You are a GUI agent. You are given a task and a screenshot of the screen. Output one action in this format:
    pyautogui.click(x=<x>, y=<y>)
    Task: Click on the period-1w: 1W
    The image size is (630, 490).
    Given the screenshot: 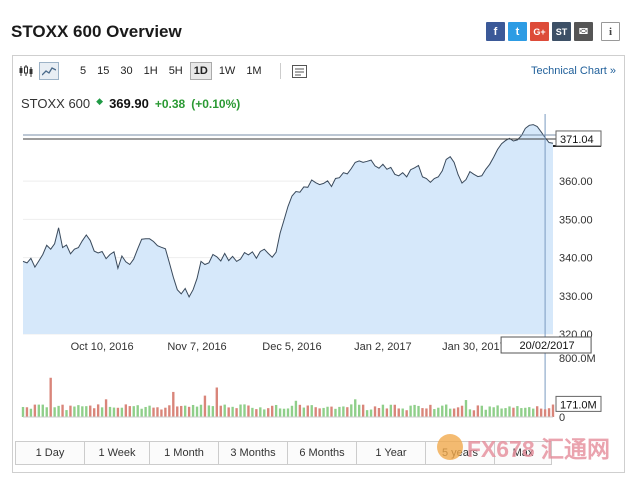 What is the action you would take?
    pyautogui.click(x=227, y=71)
    